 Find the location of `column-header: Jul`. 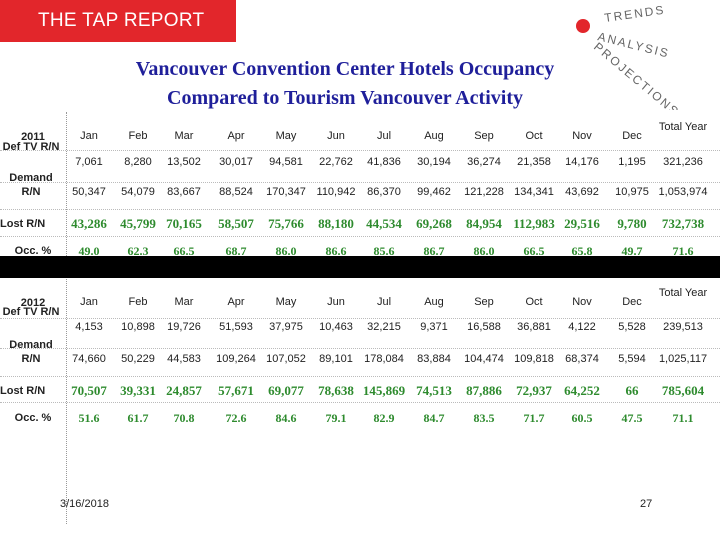

column-header: Jul is located at coordinates (384, 136).